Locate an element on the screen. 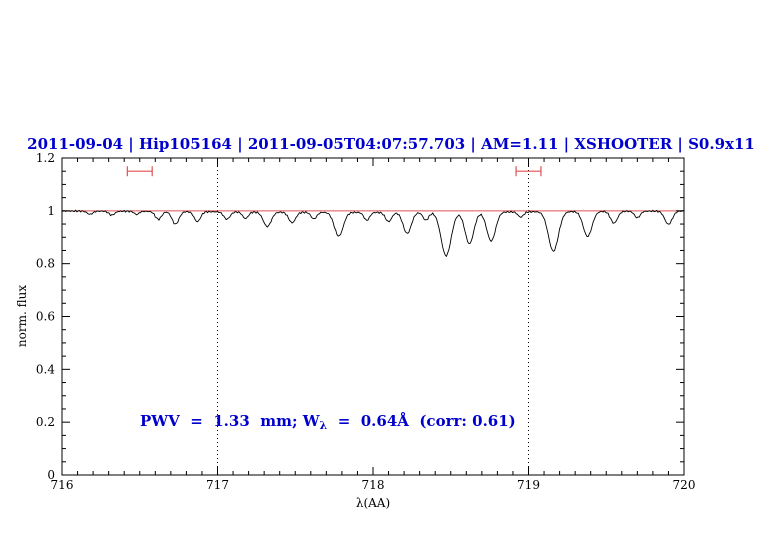 The image size is (782, 542). pwv-annotation-lambda-subscript: λ is located at coordinates (323, 425).